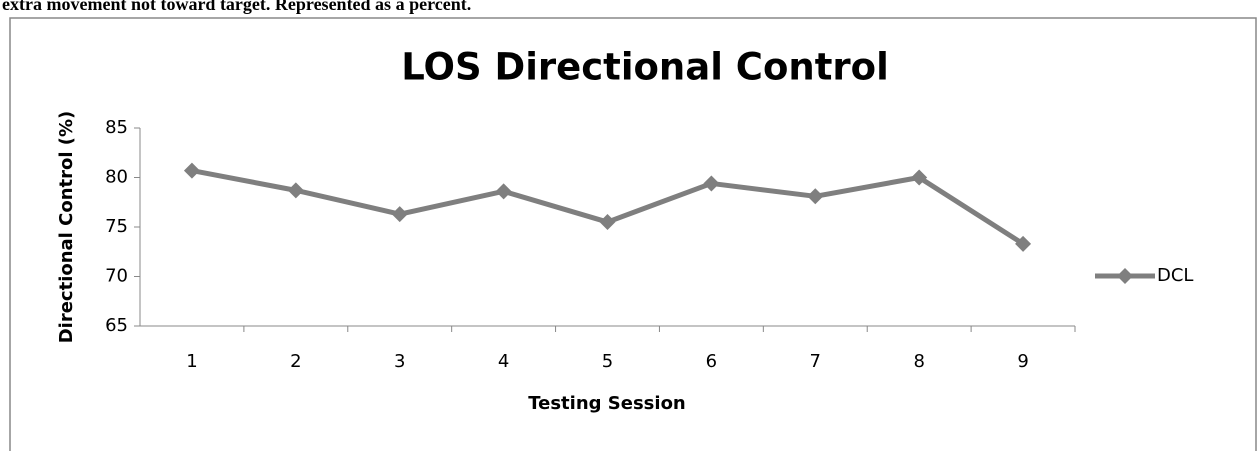 The width and height of the screenshot is (1258, 451). Describe the element at coordinates (815, 361) in the screenshot. I see `x-tick-label: 7` at that location.